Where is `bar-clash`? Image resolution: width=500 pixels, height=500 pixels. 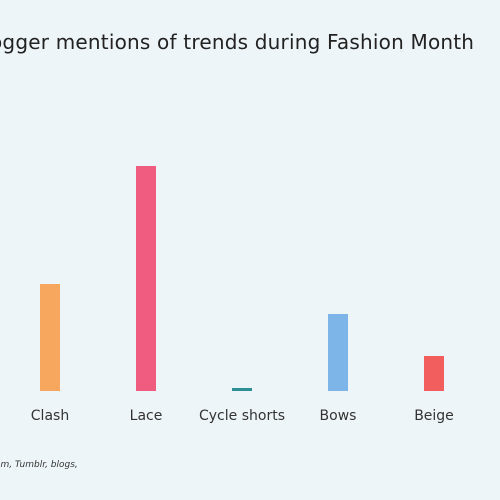 bar-clash is located at coordinates (50, 337).